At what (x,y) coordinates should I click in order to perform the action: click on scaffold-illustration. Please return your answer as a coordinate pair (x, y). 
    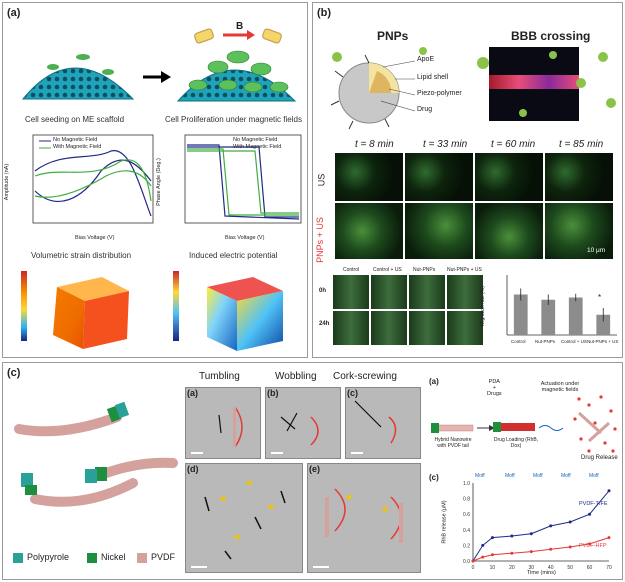
    Looking at the image, I should click on (159, 65).